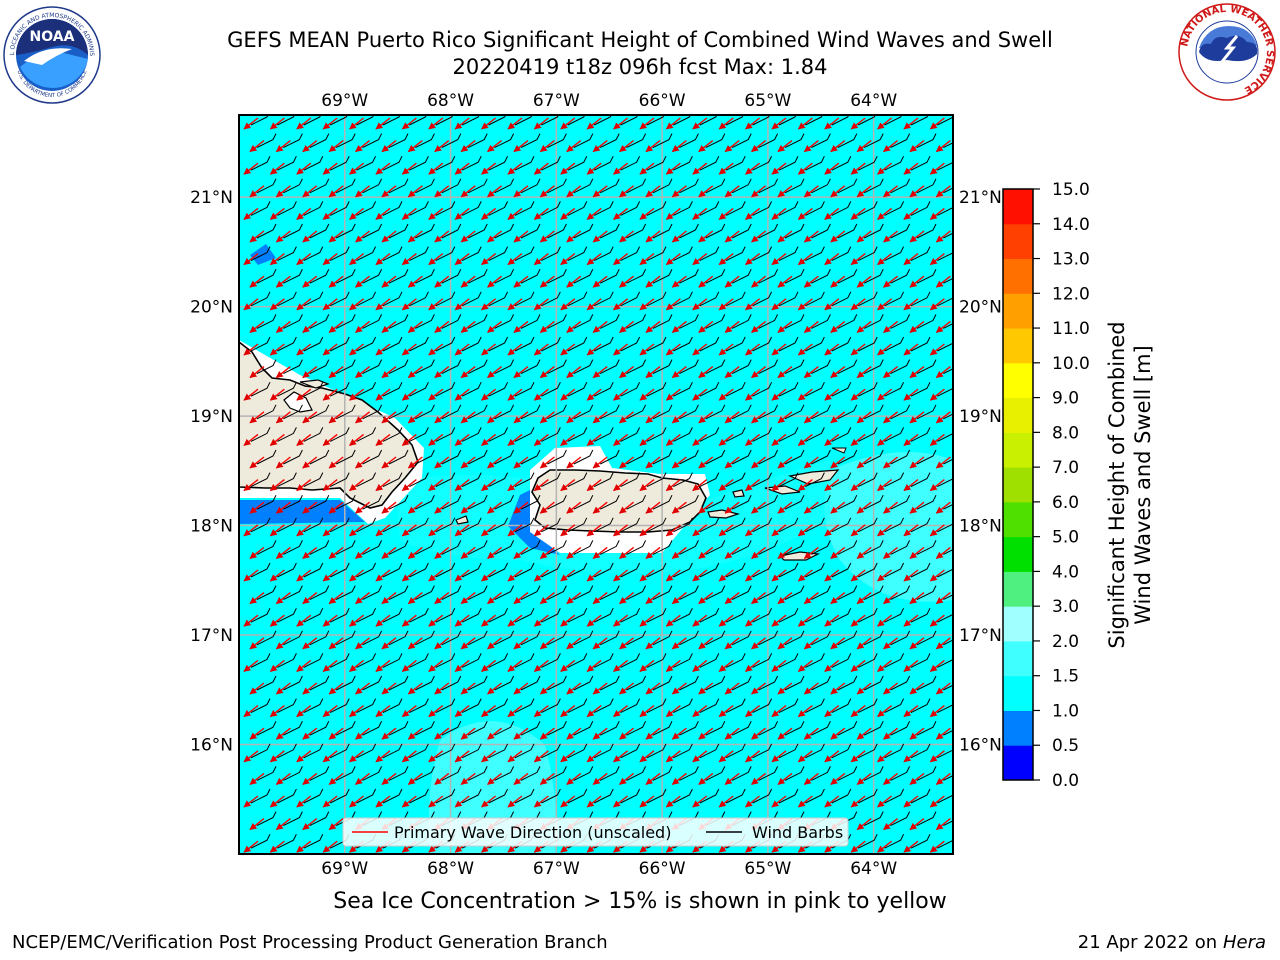  Describe the element at coordinates (1065, 711) in the screenshot. I see `colorbar-tick-label: 1.0` at that location.